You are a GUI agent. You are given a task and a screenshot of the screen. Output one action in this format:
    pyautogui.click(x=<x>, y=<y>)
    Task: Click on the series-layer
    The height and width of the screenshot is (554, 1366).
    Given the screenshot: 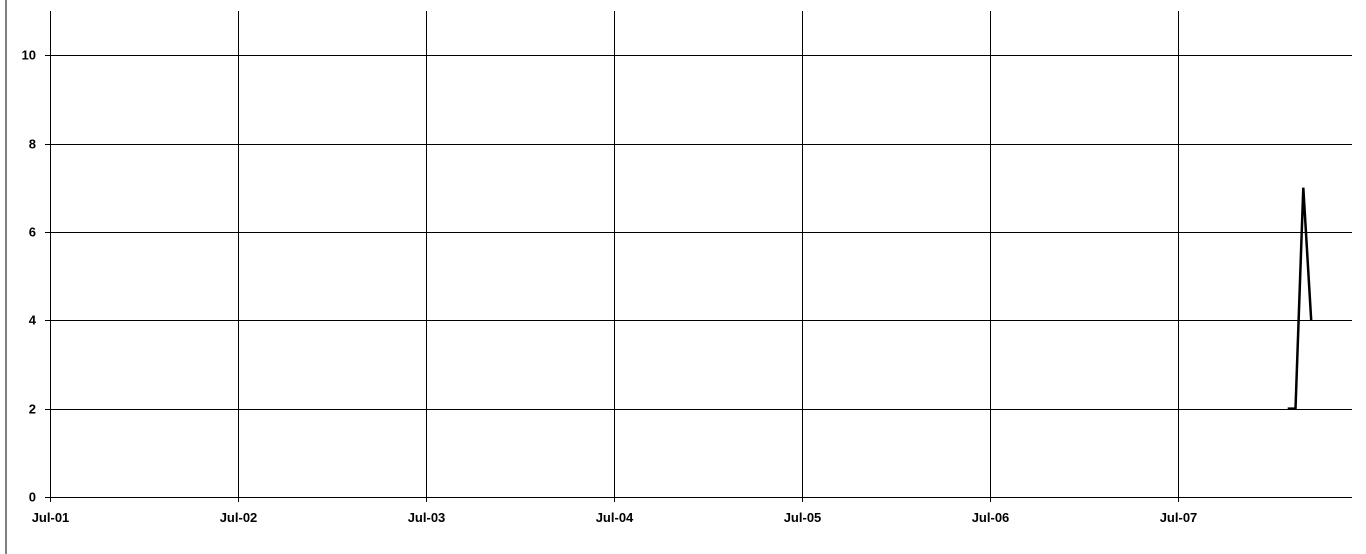 What is the action you would take?
    pyautogui.click(x=1300, y=298)
    